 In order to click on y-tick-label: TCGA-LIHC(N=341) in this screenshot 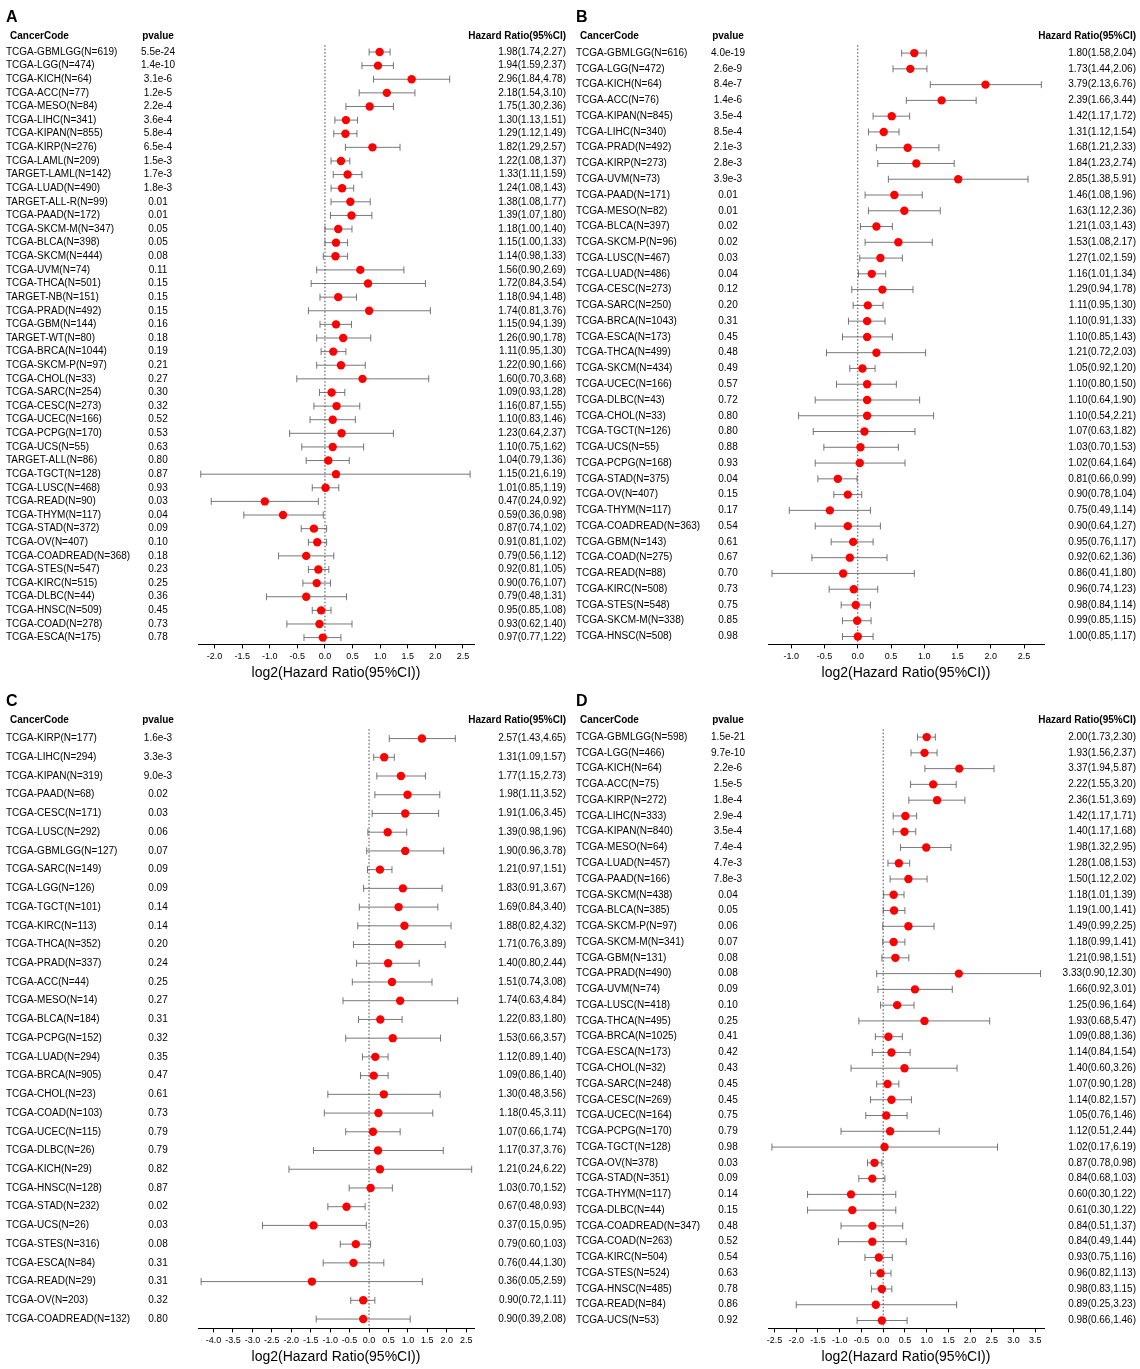, I will do `click(51, 119)`.